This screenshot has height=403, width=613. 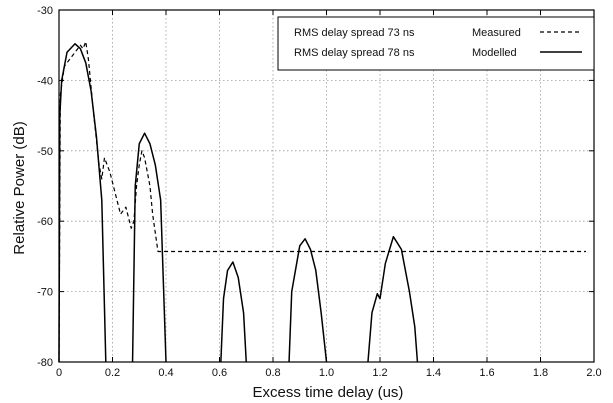 What do you see at coordinates (494, 53) in the screenshot?
I see `legend-name-modelled: Modelled` at bounding box center [494, 53].